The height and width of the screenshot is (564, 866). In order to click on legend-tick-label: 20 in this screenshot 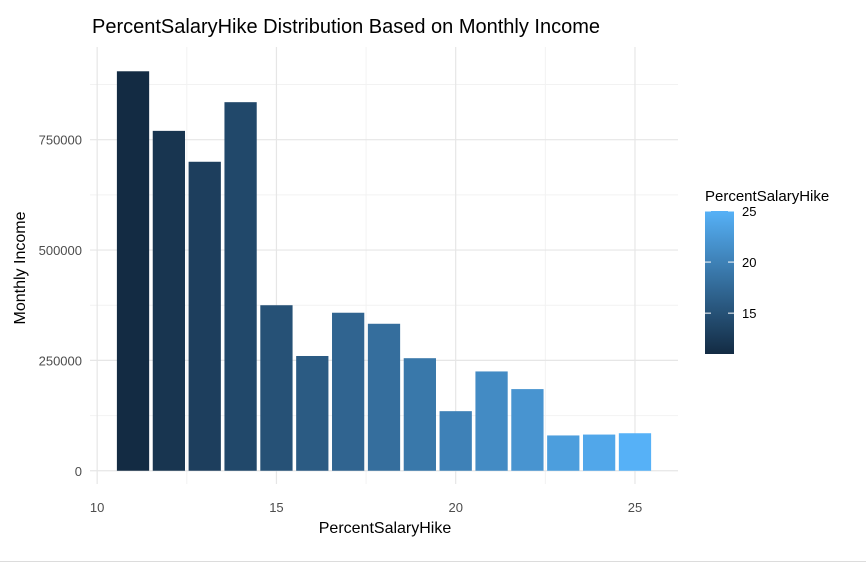, I will do `click(749, 262)`.